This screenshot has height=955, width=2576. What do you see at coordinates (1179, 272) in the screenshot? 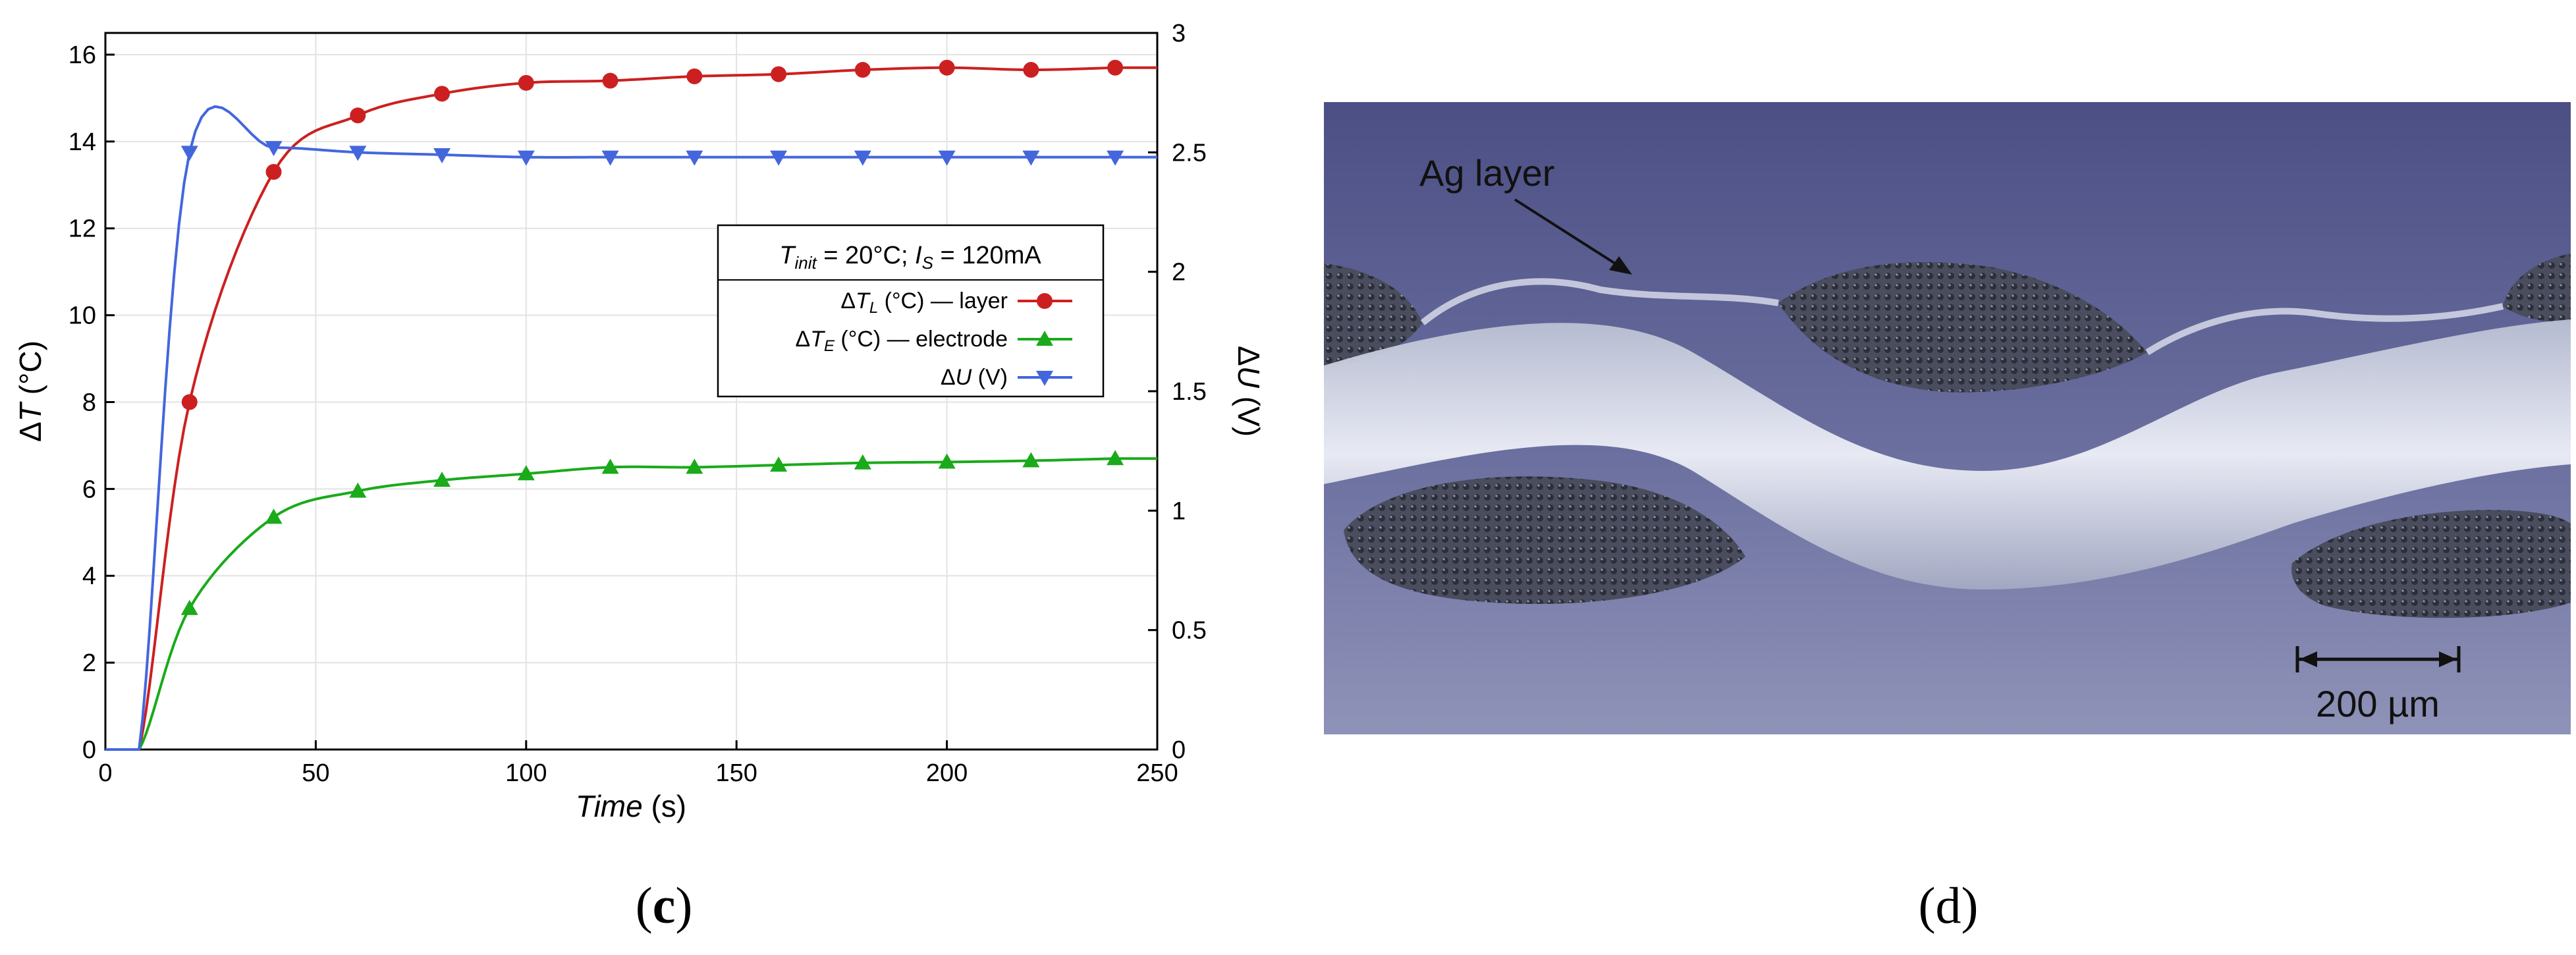
I see `y2-tick-label: 2` at bounding box center [1179, 272].